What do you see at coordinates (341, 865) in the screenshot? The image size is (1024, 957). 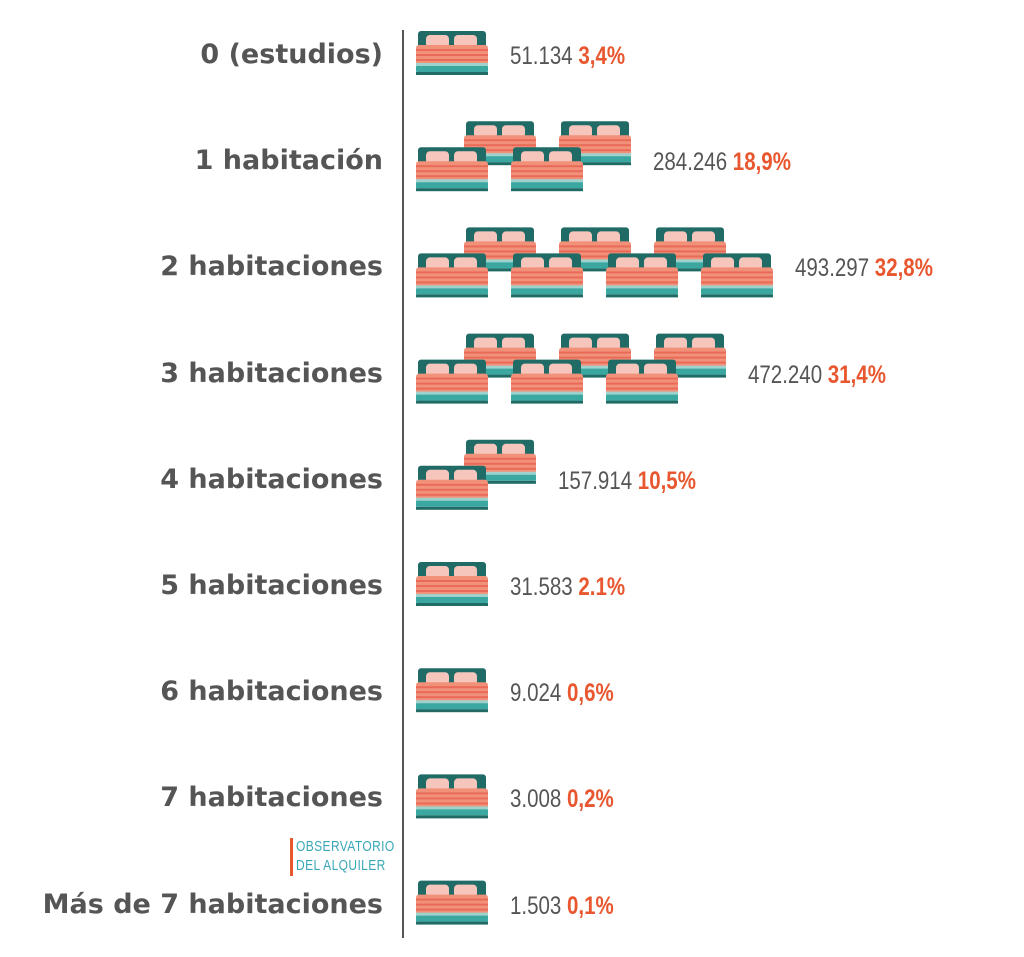 I see `logo-line-2: DEL ALQUILER` at bounding box center [341, 865].